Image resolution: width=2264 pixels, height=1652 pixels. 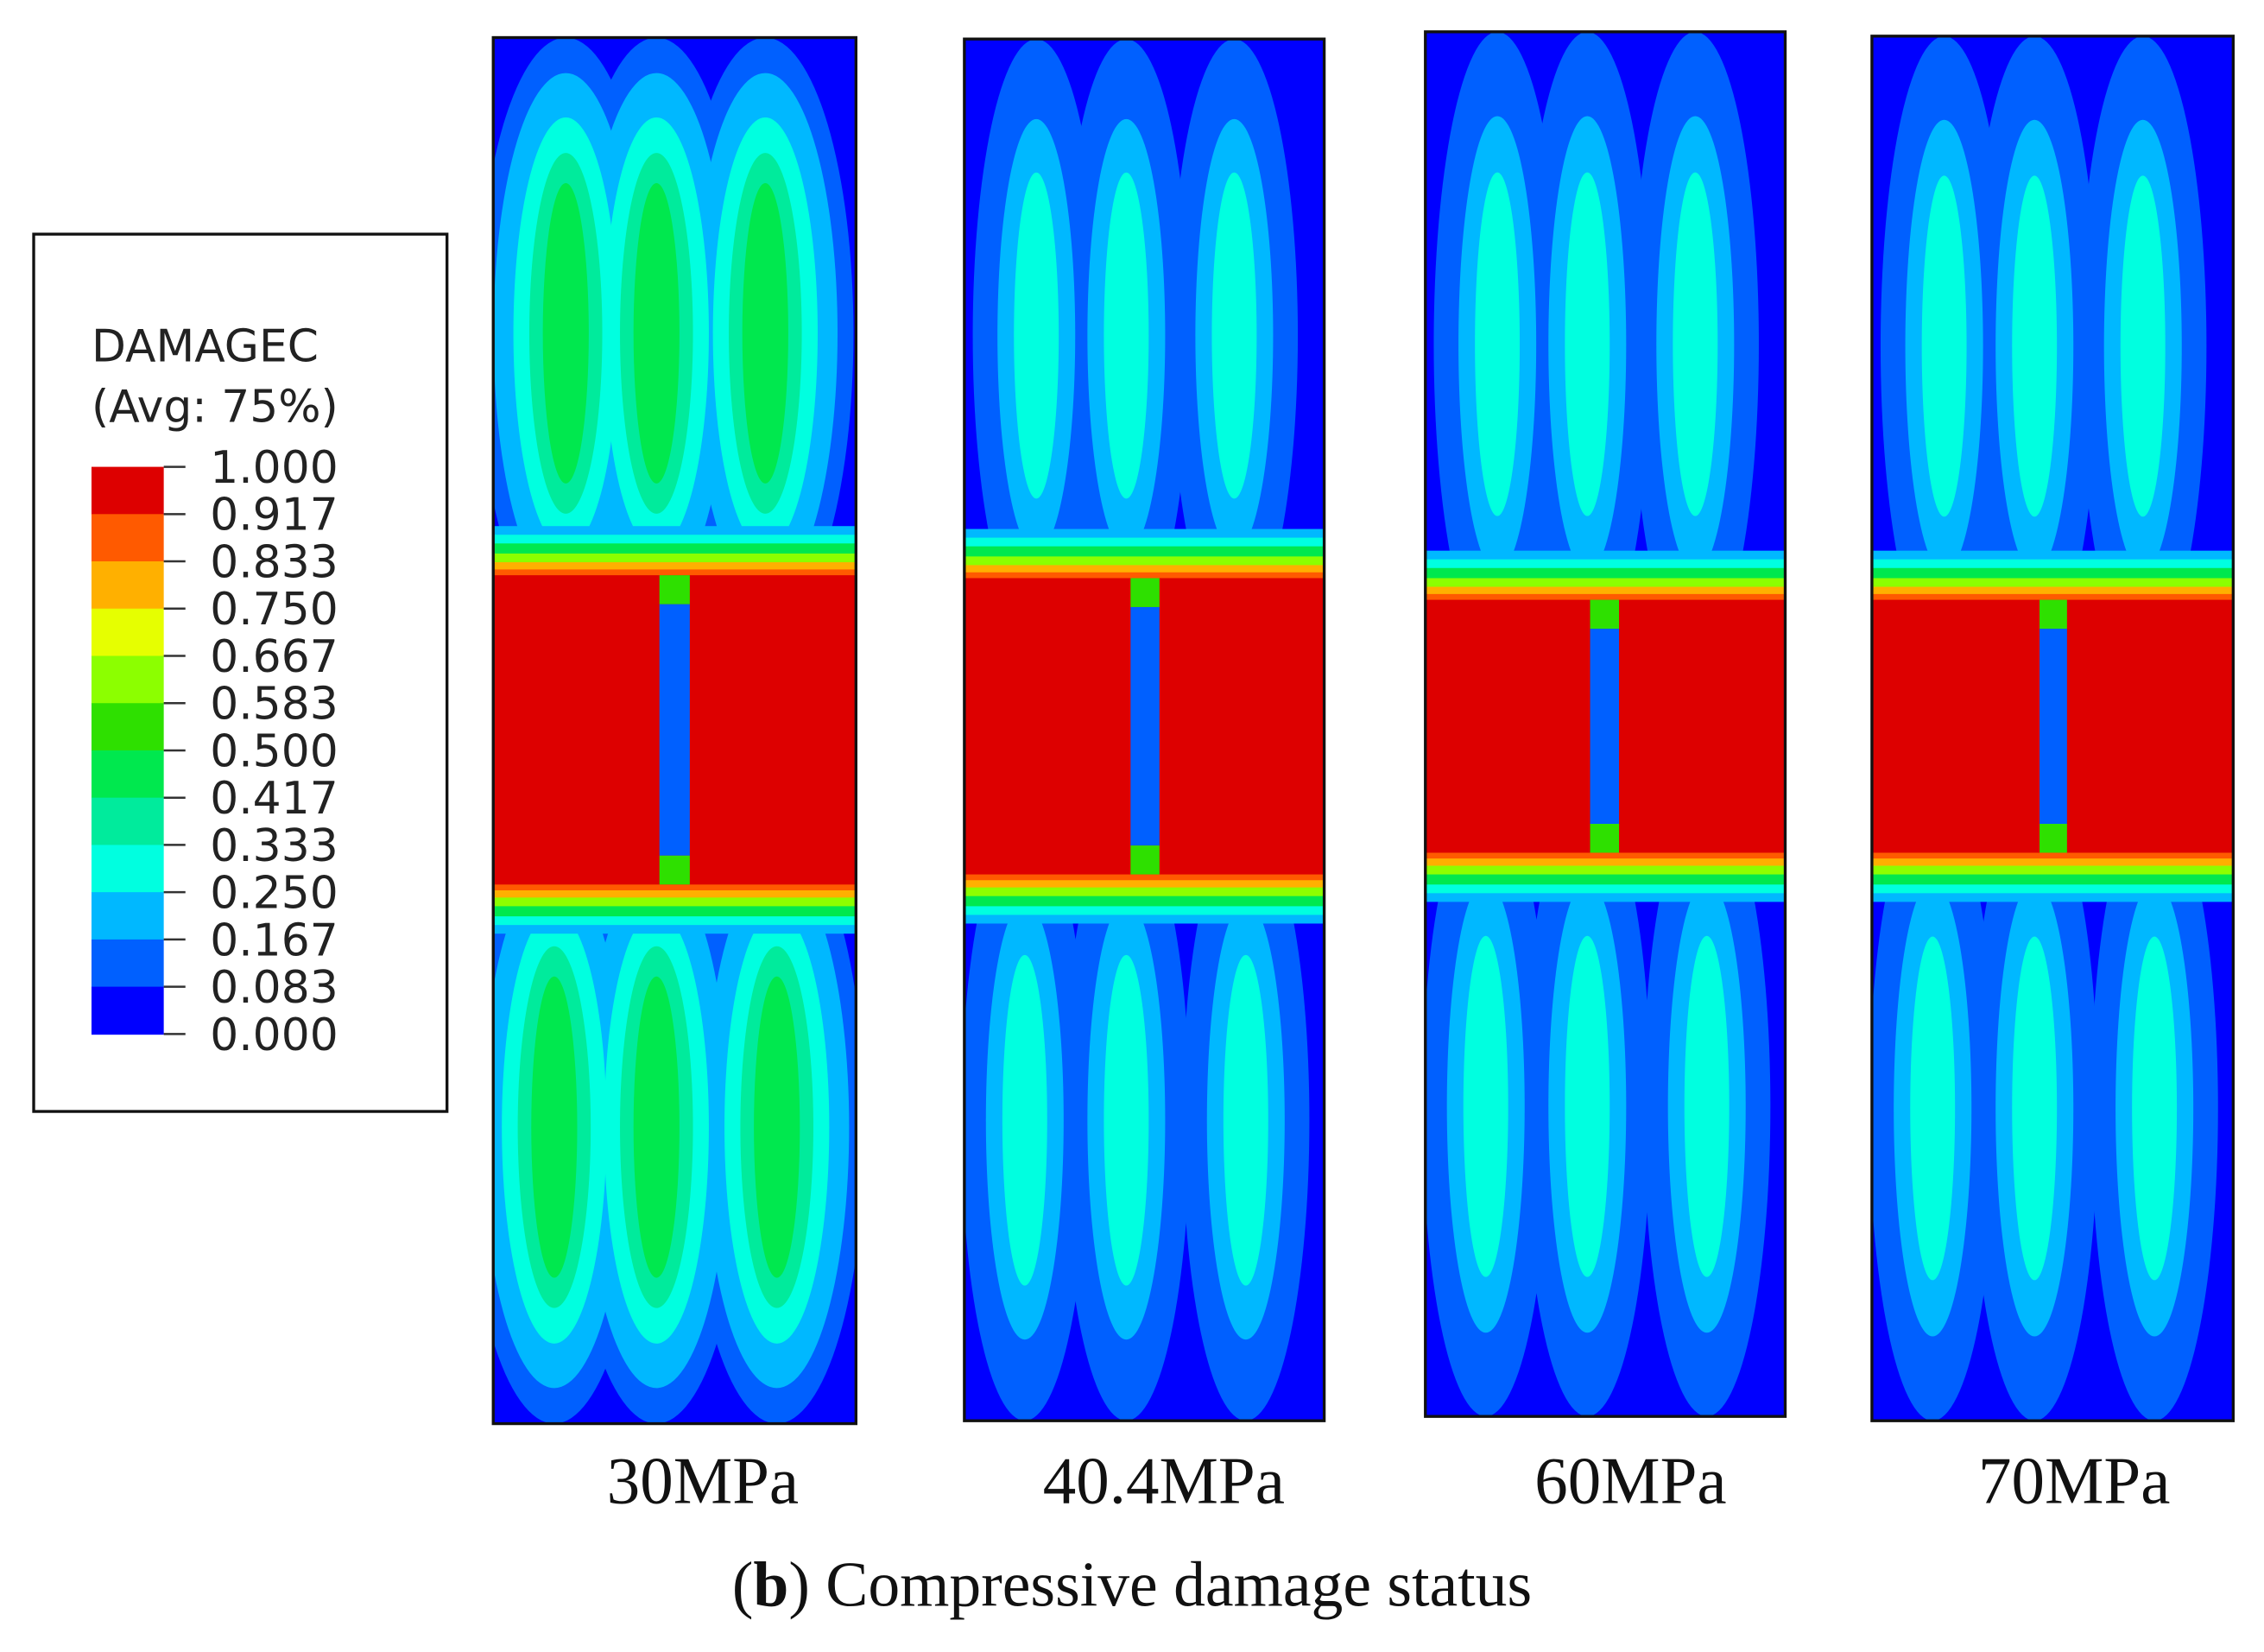 I want to click on legend-subtitle: (Avg: 75%), so click(x=215, y=408).